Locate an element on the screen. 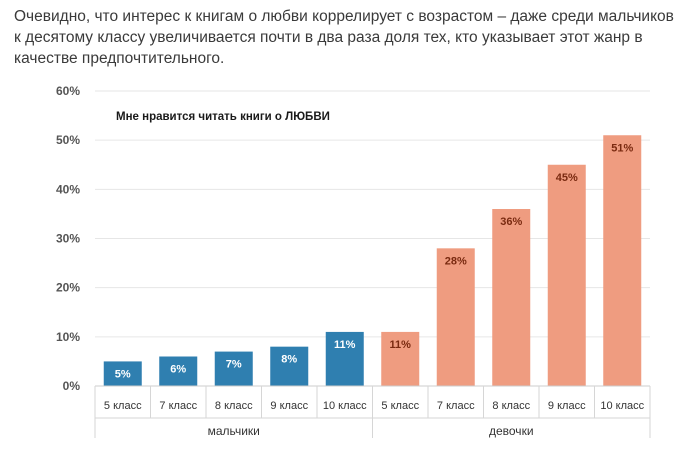 The width and height of the screenshot is (684, 457). data-label: 6% is located at coordinates (178, 370).